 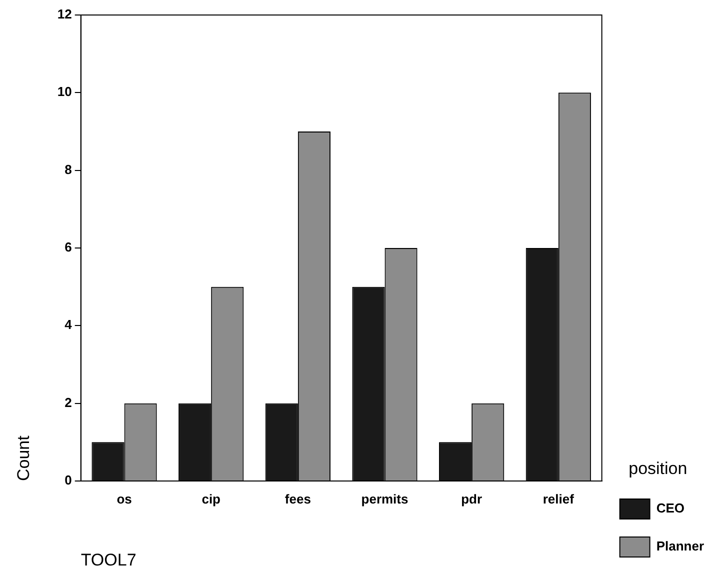 What do you see at coordinates (658, 468) in the screenshot?
I see `legend-title: position` at bounding box center [658, 468].